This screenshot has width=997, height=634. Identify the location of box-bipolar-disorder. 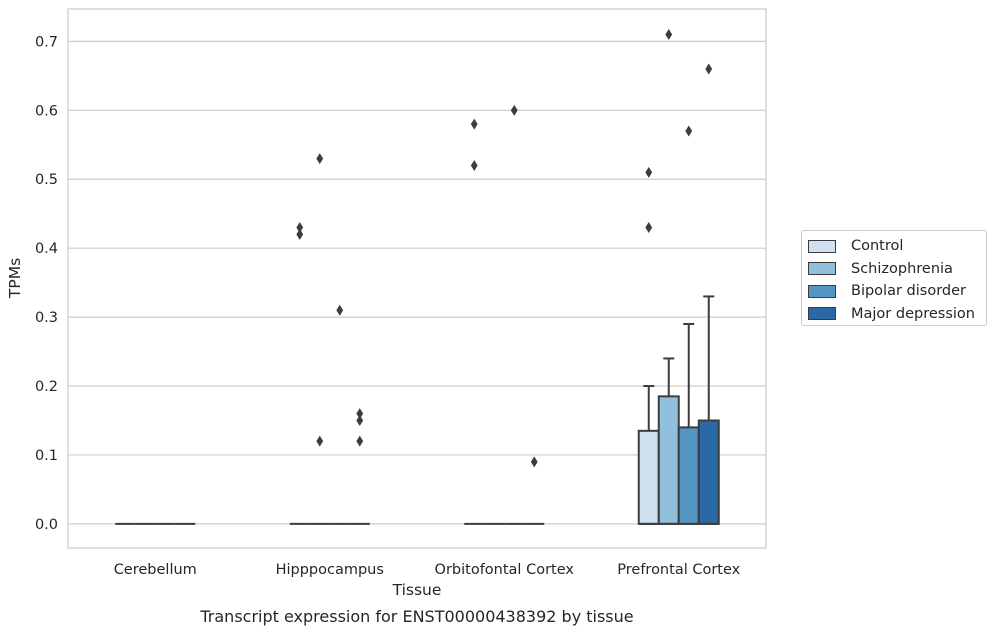
(688, 423).